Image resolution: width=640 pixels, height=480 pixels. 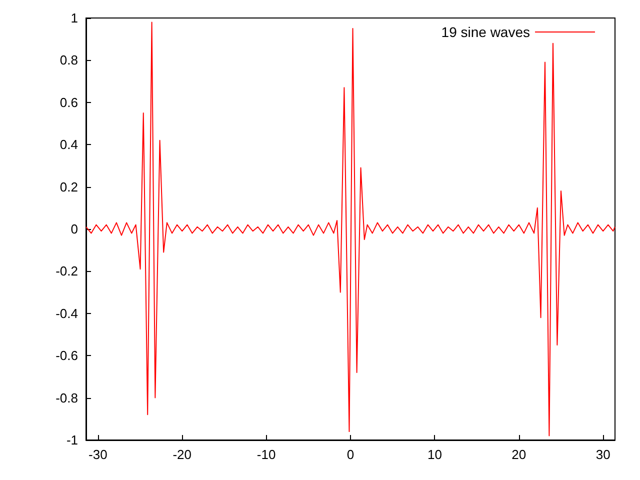 What do you see at coordinates (603, 454) in the screenshot?
I see `x-tick-label: 30` at bounding box center [603, 454].